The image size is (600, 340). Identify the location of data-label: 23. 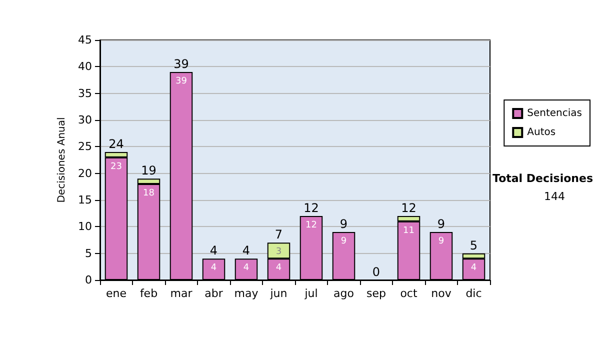
(116, 167).